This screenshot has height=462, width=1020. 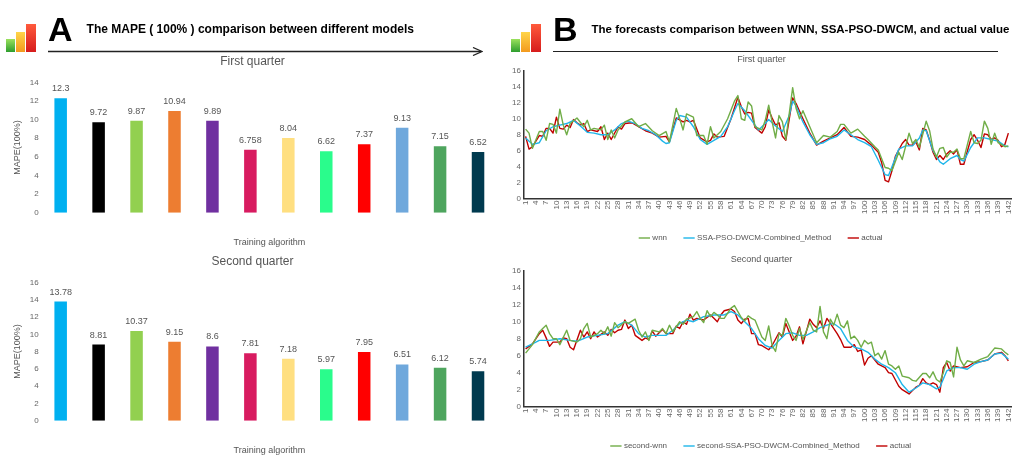 I want to click on x-tick-label: 82, so click(x=803, y=413).